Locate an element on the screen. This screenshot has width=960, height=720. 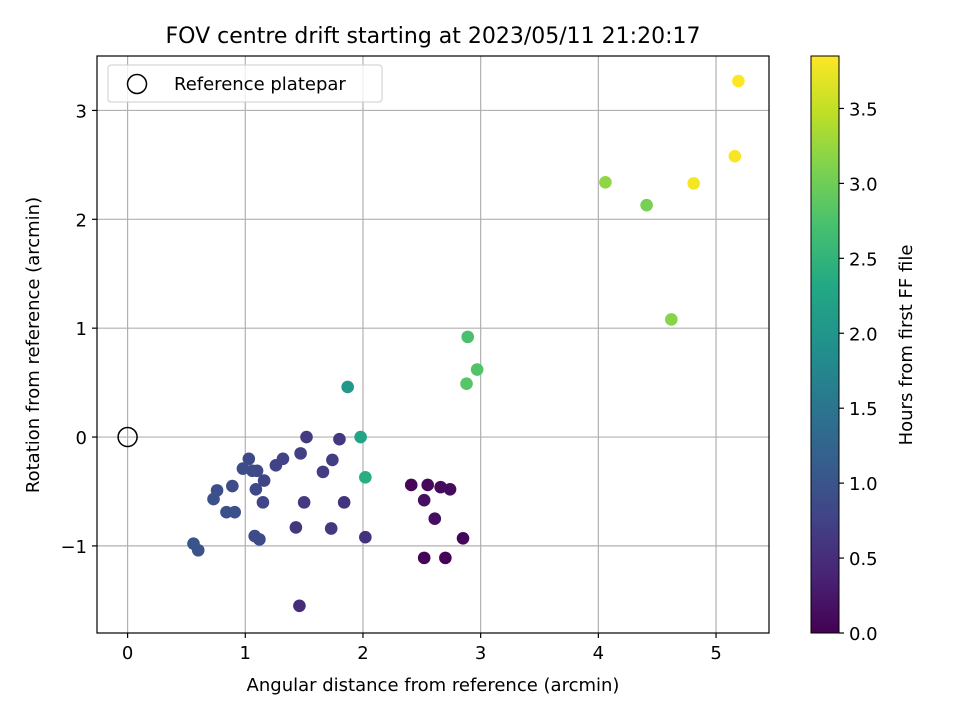
colorbar-tick-label: 2.0 is located at coordinates (863, 334).